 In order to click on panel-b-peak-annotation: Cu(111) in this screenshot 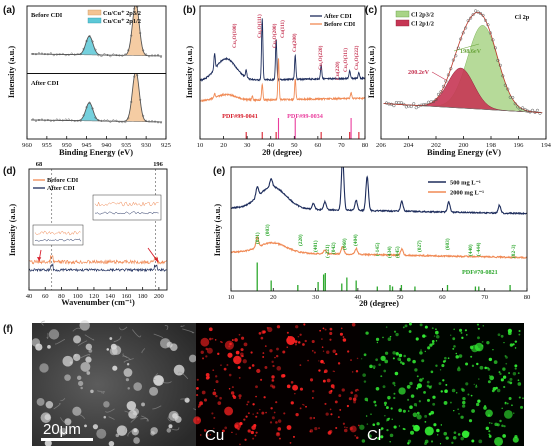, I will do `click(282, 29)`.